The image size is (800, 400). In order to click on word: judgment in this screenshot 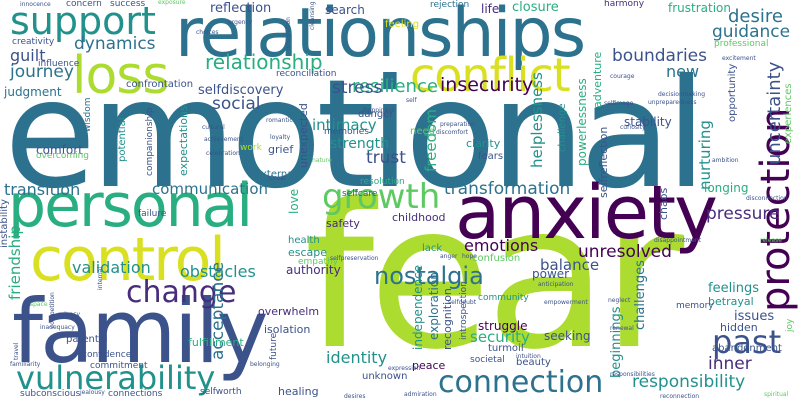, I will do `click(33, 92)`.